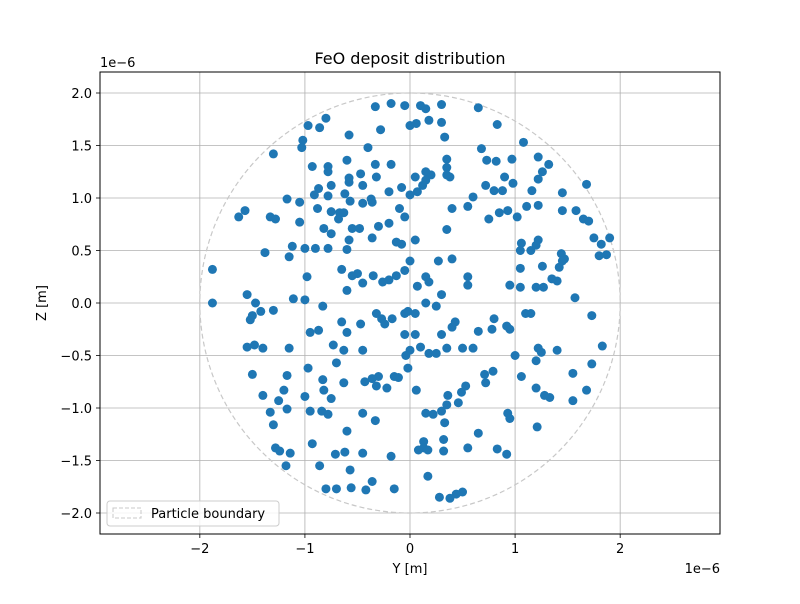 This screenshot has width=800, height=604. What do you see at coordinates (193, 513) in the screenshot?
I see `legend-box` at bounding box center [193, 513].